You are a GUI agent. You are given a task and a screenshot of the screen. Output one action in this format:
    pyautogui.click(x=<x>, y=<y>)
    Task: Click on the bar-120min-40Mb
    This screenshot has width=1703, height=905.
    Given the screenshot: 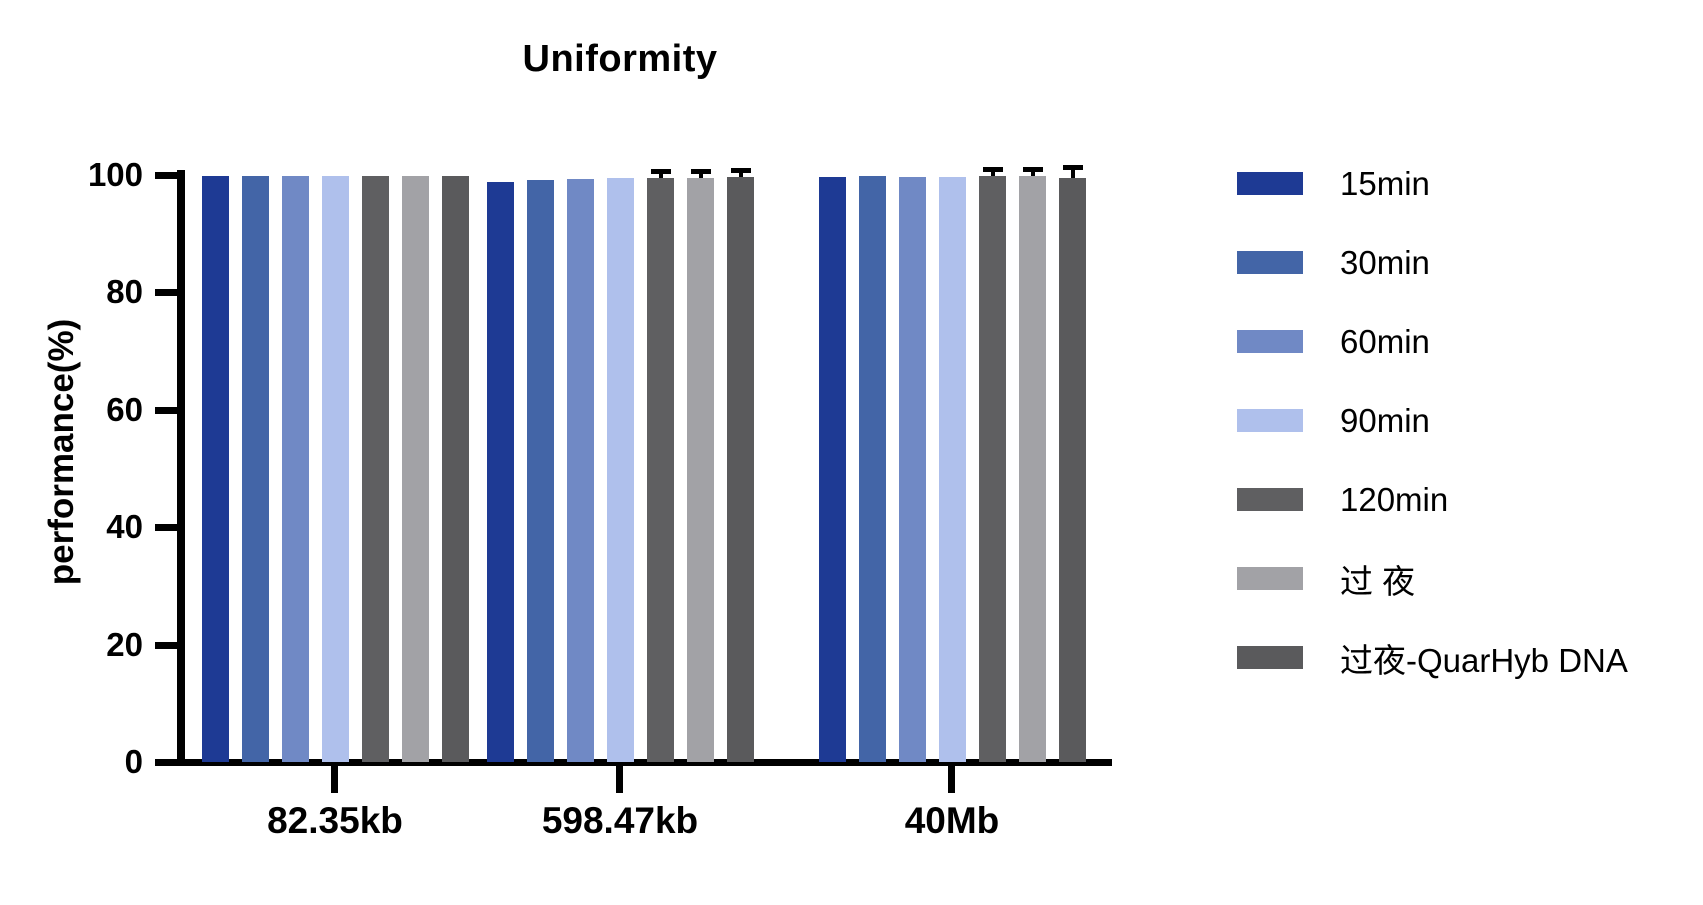 What is the action you would take?
    pyautogui.click(x=992, y=469)
    